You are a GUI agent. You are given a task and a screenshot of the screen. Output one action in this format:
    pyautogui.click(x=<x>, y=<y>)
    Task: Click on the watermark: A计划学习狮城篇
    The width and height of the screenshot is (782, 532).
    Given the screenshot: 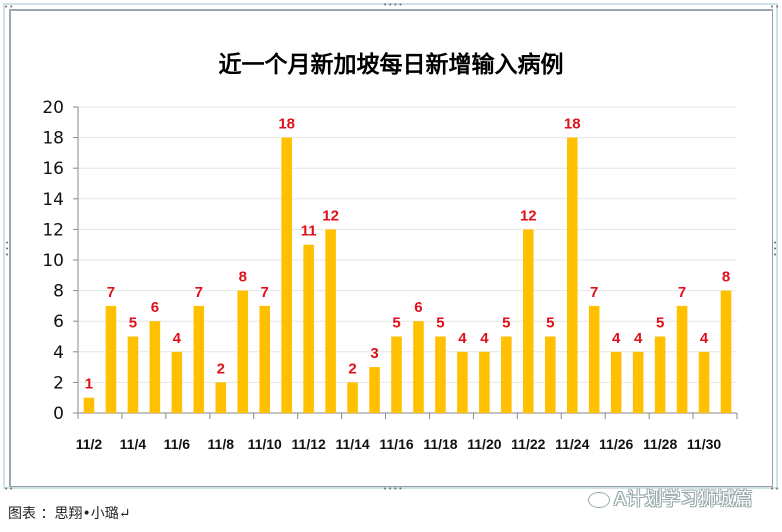 What is the action you would take?
    pyautogui.click(x=670, y=498)
    